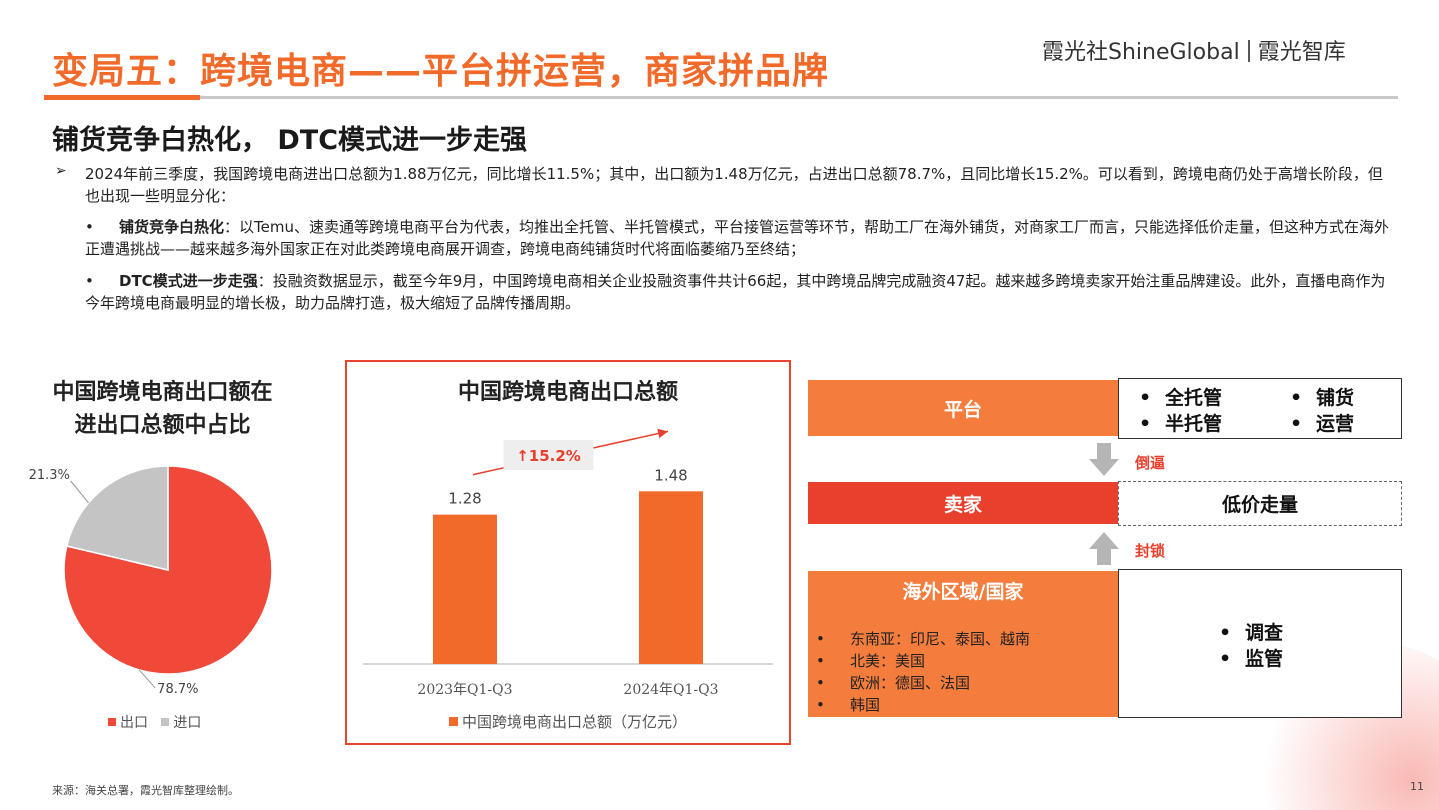  What do you see at coordinates (441, 71) in the screenshot?
I see `page-title: 变局五：跨境电商——平台拼运营，商家拼品牌` at bounding box center [441, 71].